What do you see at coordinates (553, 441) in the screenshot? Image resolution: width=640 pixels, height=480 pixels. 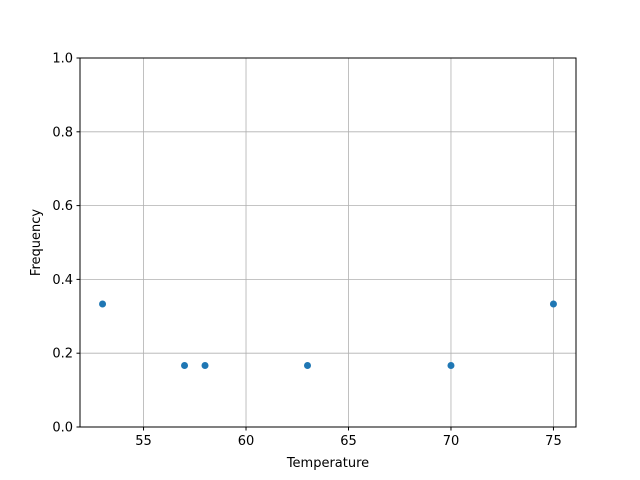 I see `x-tick-label: 75` at bounding box center [553, 441].